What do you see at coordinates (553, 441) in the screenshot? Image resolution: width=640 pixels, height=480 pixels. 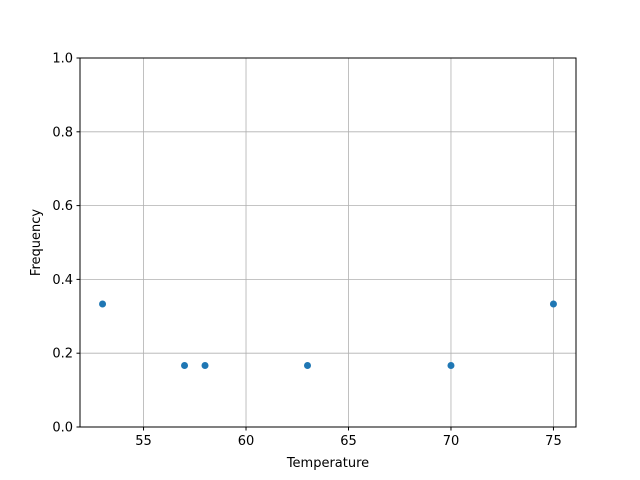 I see `x-tick-label: 75` at bounding box center [553, 441].